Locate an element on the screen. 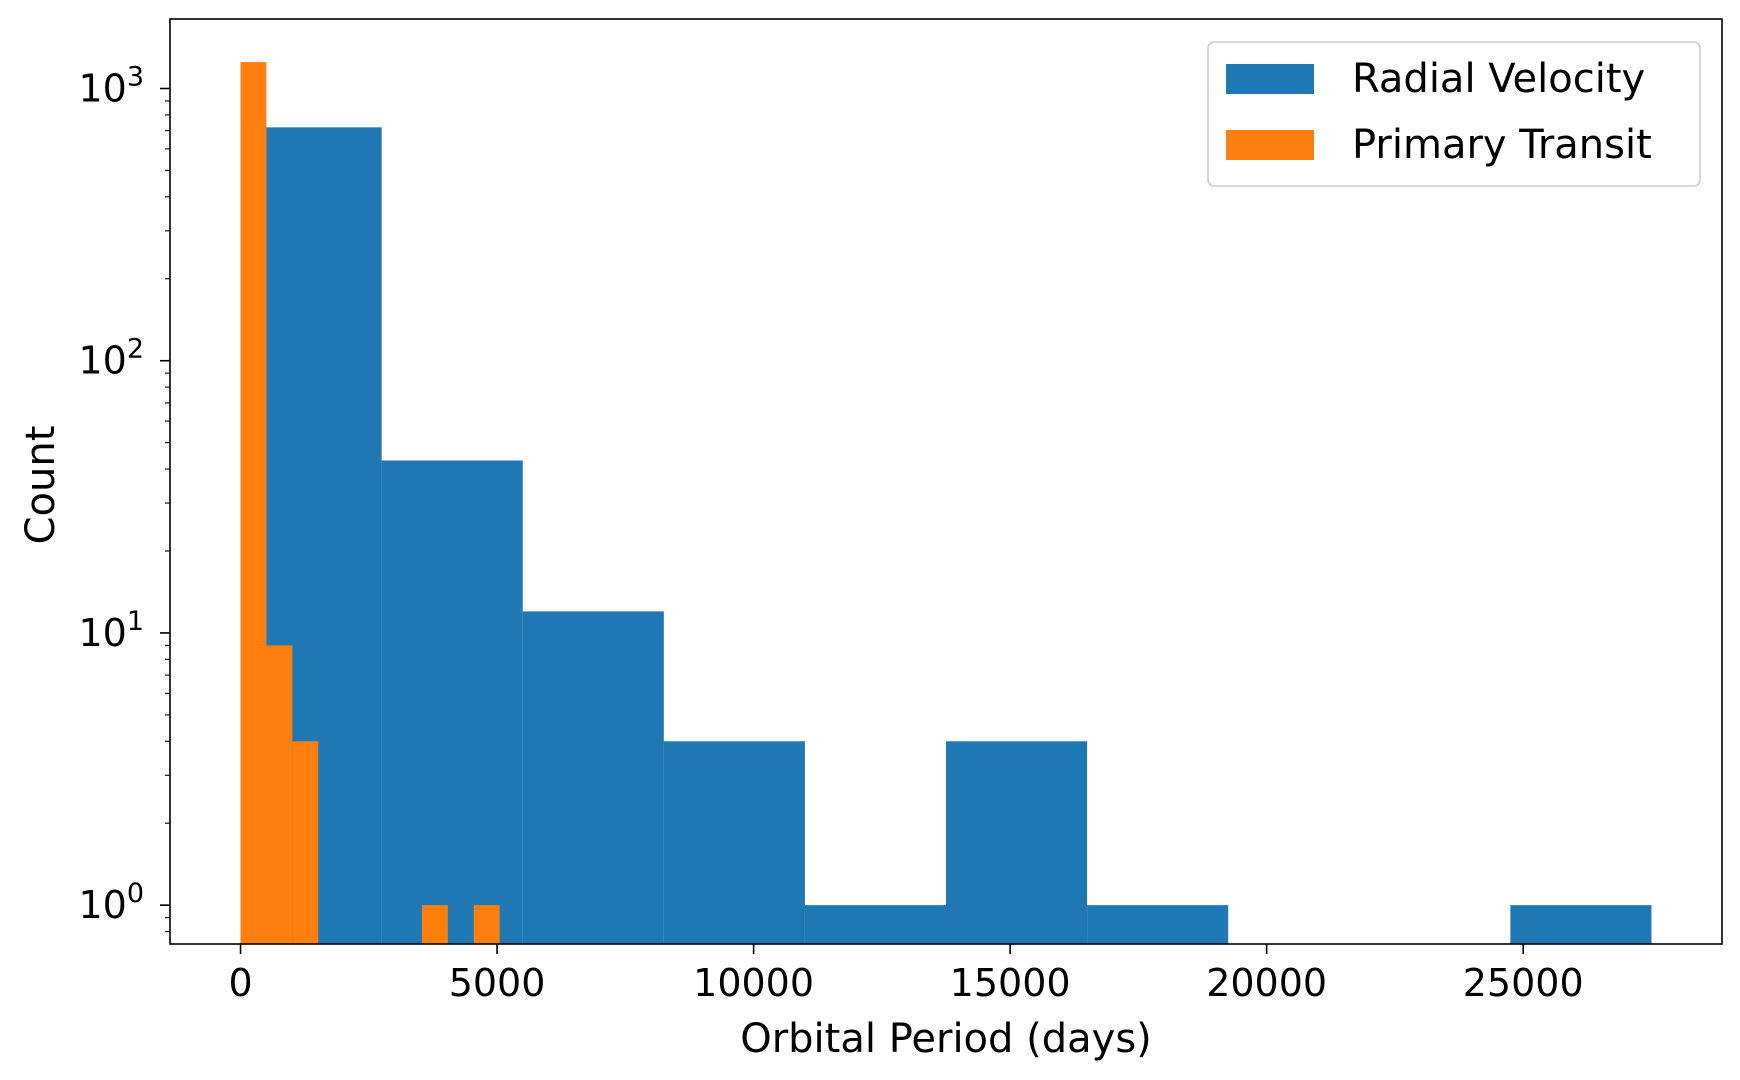 The image size is (1740, 1080). legend-frame is located at coordinates (1454, 114).